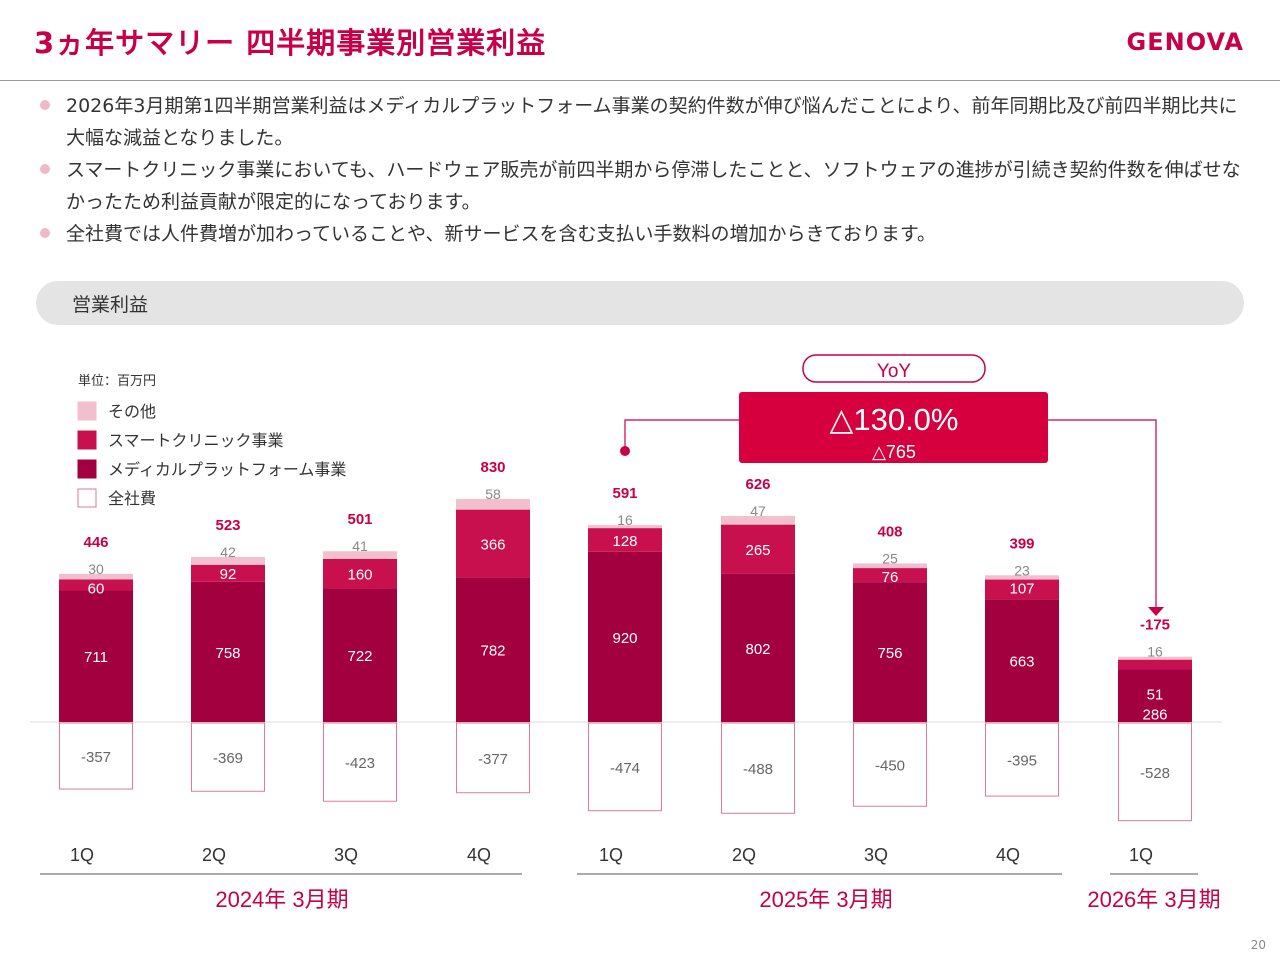  I want to click on label-medical-value: 782, so click(492, 651).